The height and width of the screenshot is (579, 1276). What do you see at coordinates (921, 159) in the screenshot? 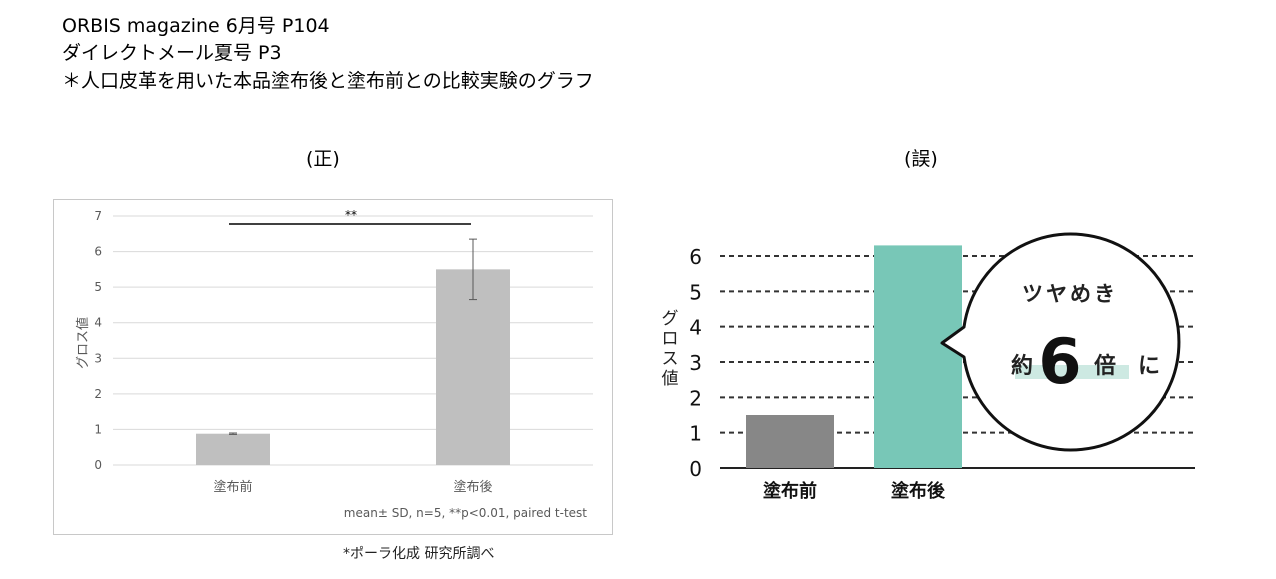
I see `caption-incorrect: (誤)` at bounding box center [921, 159].